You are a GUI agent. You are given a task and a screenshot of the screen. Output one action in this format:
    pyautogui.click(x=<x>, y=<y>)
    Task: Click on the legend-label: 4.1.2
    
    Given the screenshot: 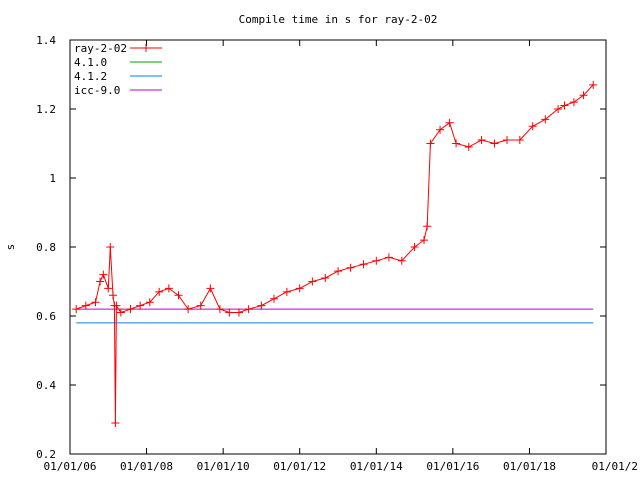 What is the action you would take?
    pyautogui.click(x=90, y=76)
    